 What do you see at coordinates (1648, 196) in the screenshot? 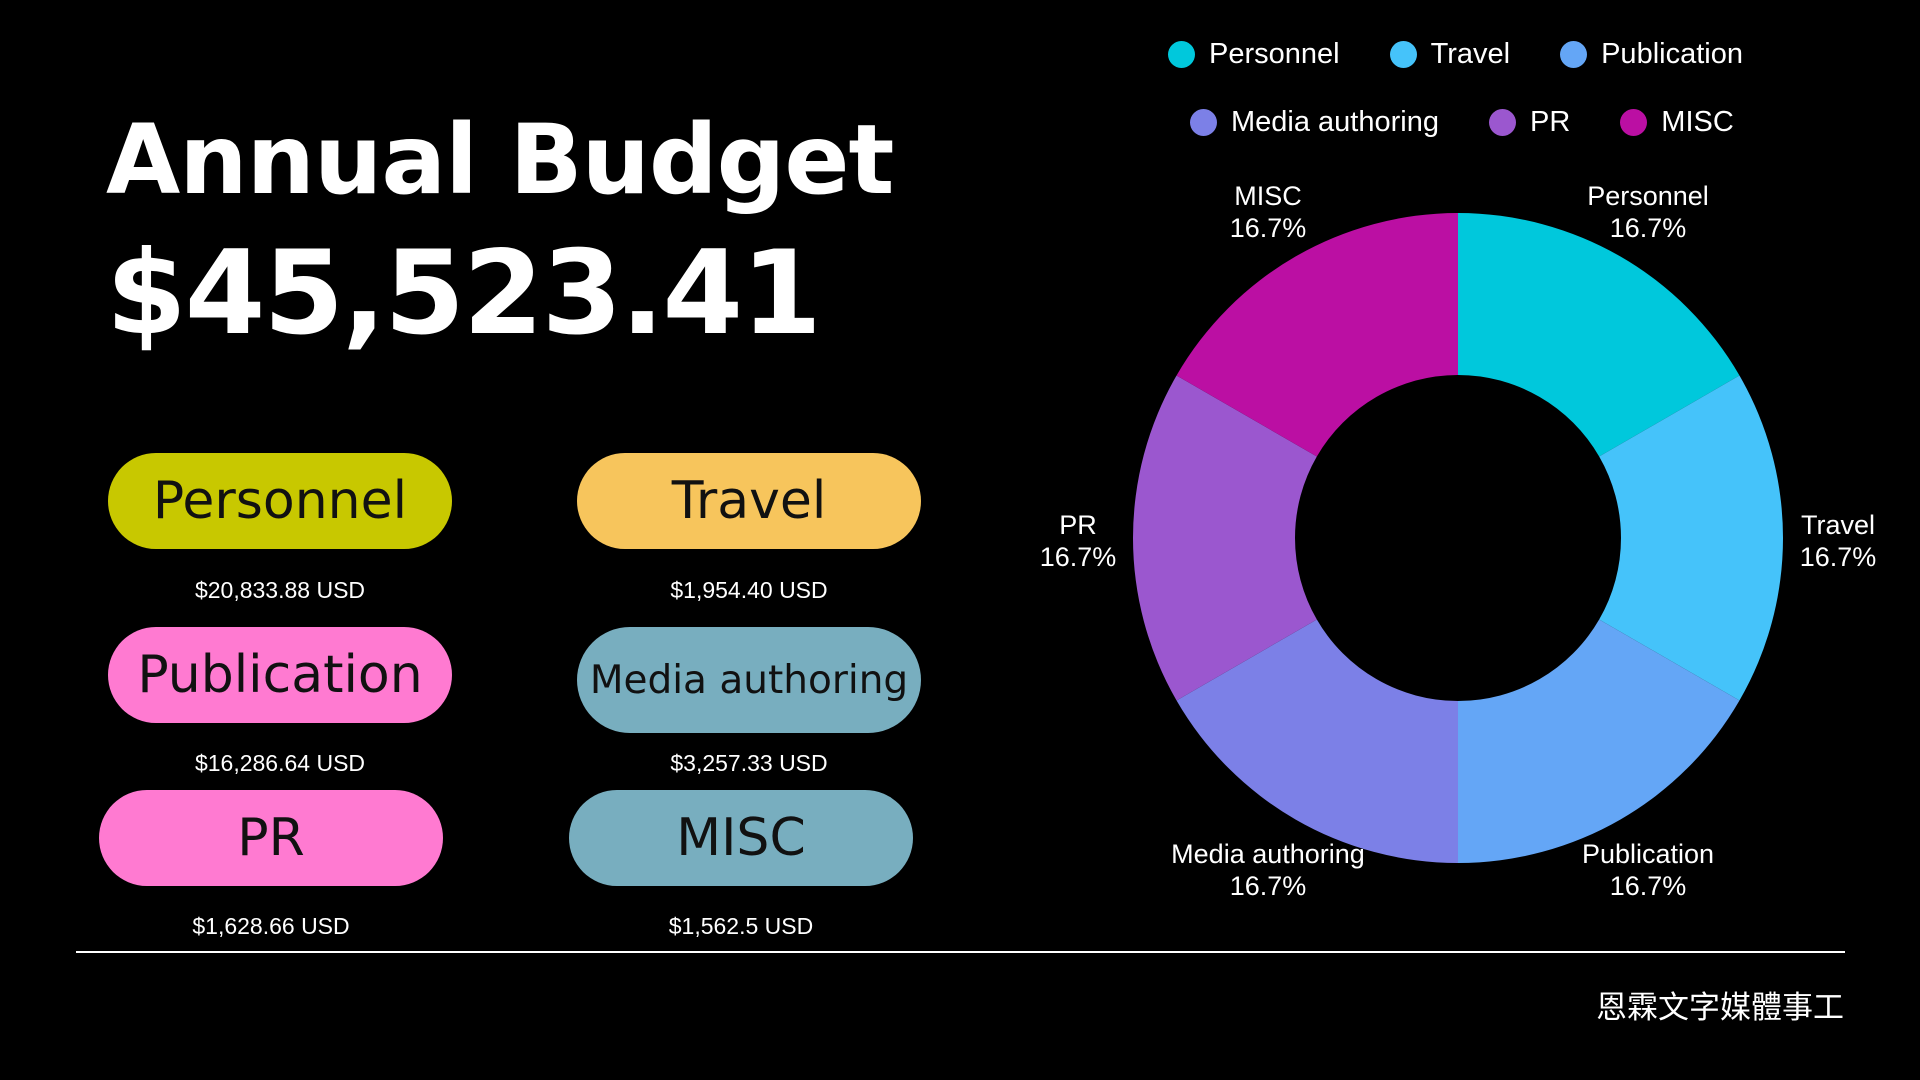
I see `slice-label-personnel: Personnel` at bounding box center [1648, 196].